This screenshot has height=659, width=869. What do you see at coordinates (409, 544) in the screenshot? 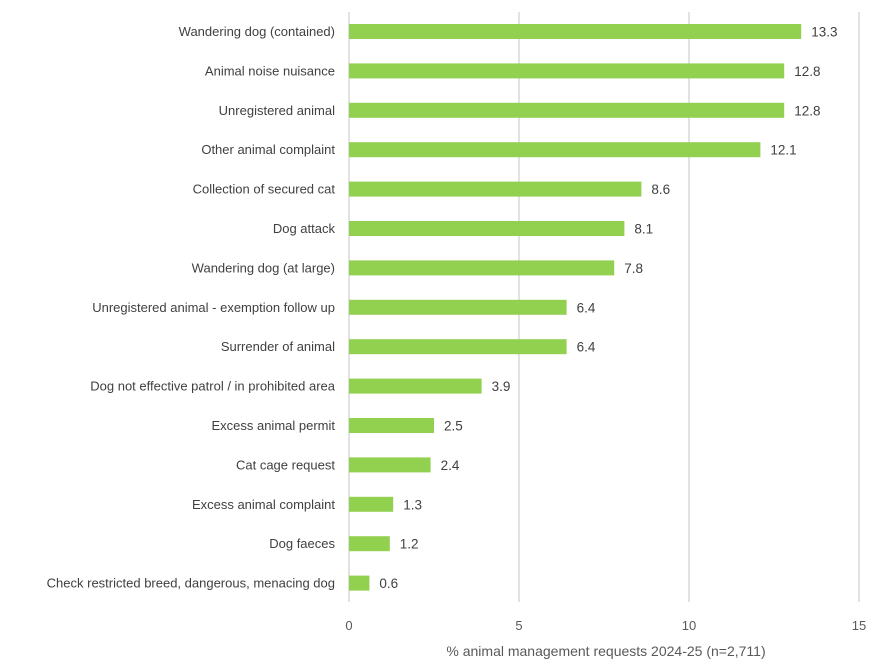
I see `data-label: 1.2` at bounding box center [409, 544].